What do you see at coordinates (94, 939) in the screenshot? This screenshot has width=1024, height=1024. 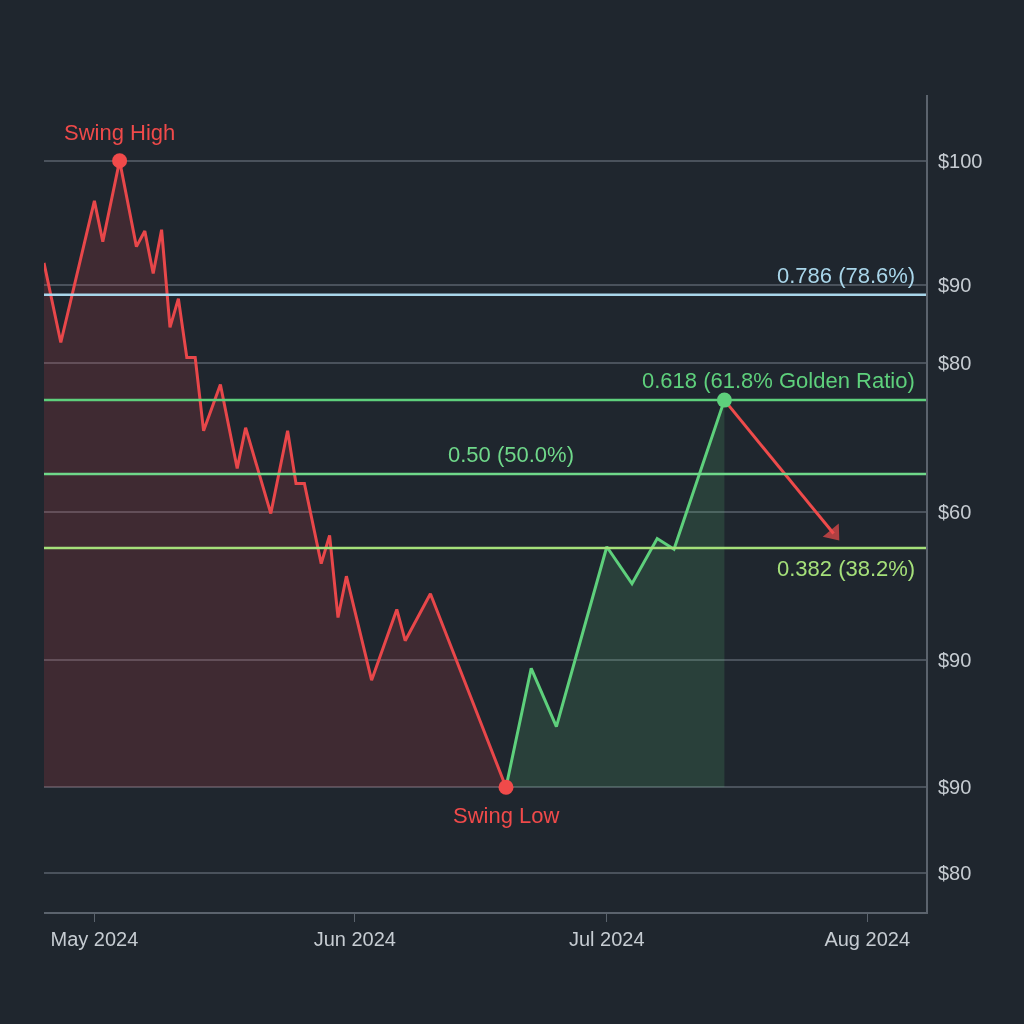 I see `x-tick-label: May 2024` at bounding box center [94, 939].